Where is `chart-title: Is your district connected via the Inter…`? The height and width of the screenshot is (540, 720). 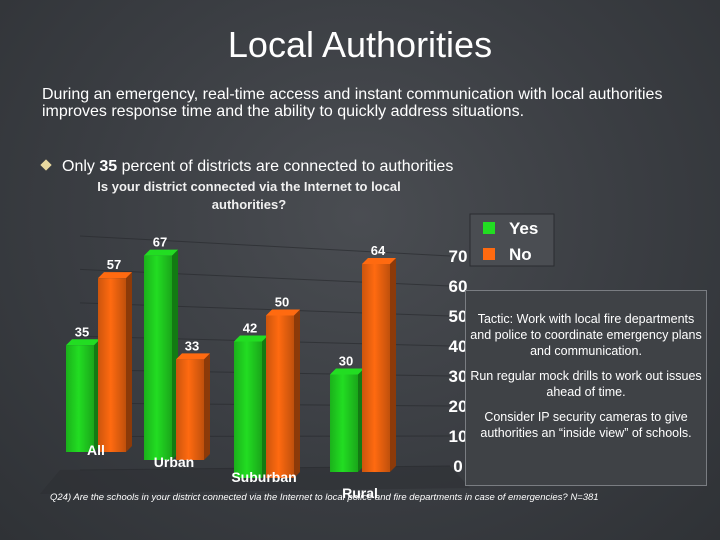 chart-title: Is your district connected via the Inter… is located at coordinates (249, 195).